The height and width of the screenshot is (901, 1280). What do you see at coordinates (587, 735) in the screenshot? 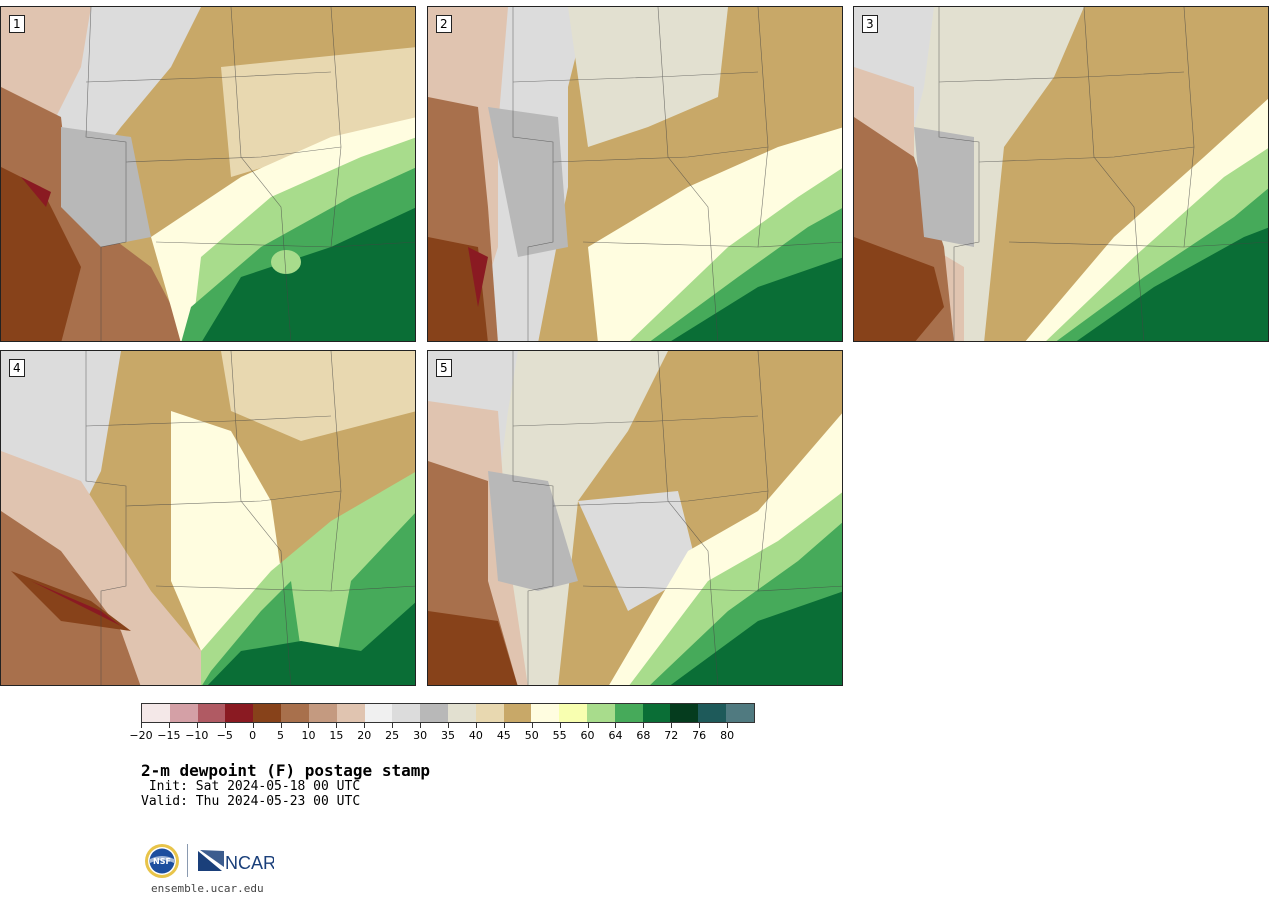
I see `colorbar-tick-label: 60` at bounding box center [587, 735].